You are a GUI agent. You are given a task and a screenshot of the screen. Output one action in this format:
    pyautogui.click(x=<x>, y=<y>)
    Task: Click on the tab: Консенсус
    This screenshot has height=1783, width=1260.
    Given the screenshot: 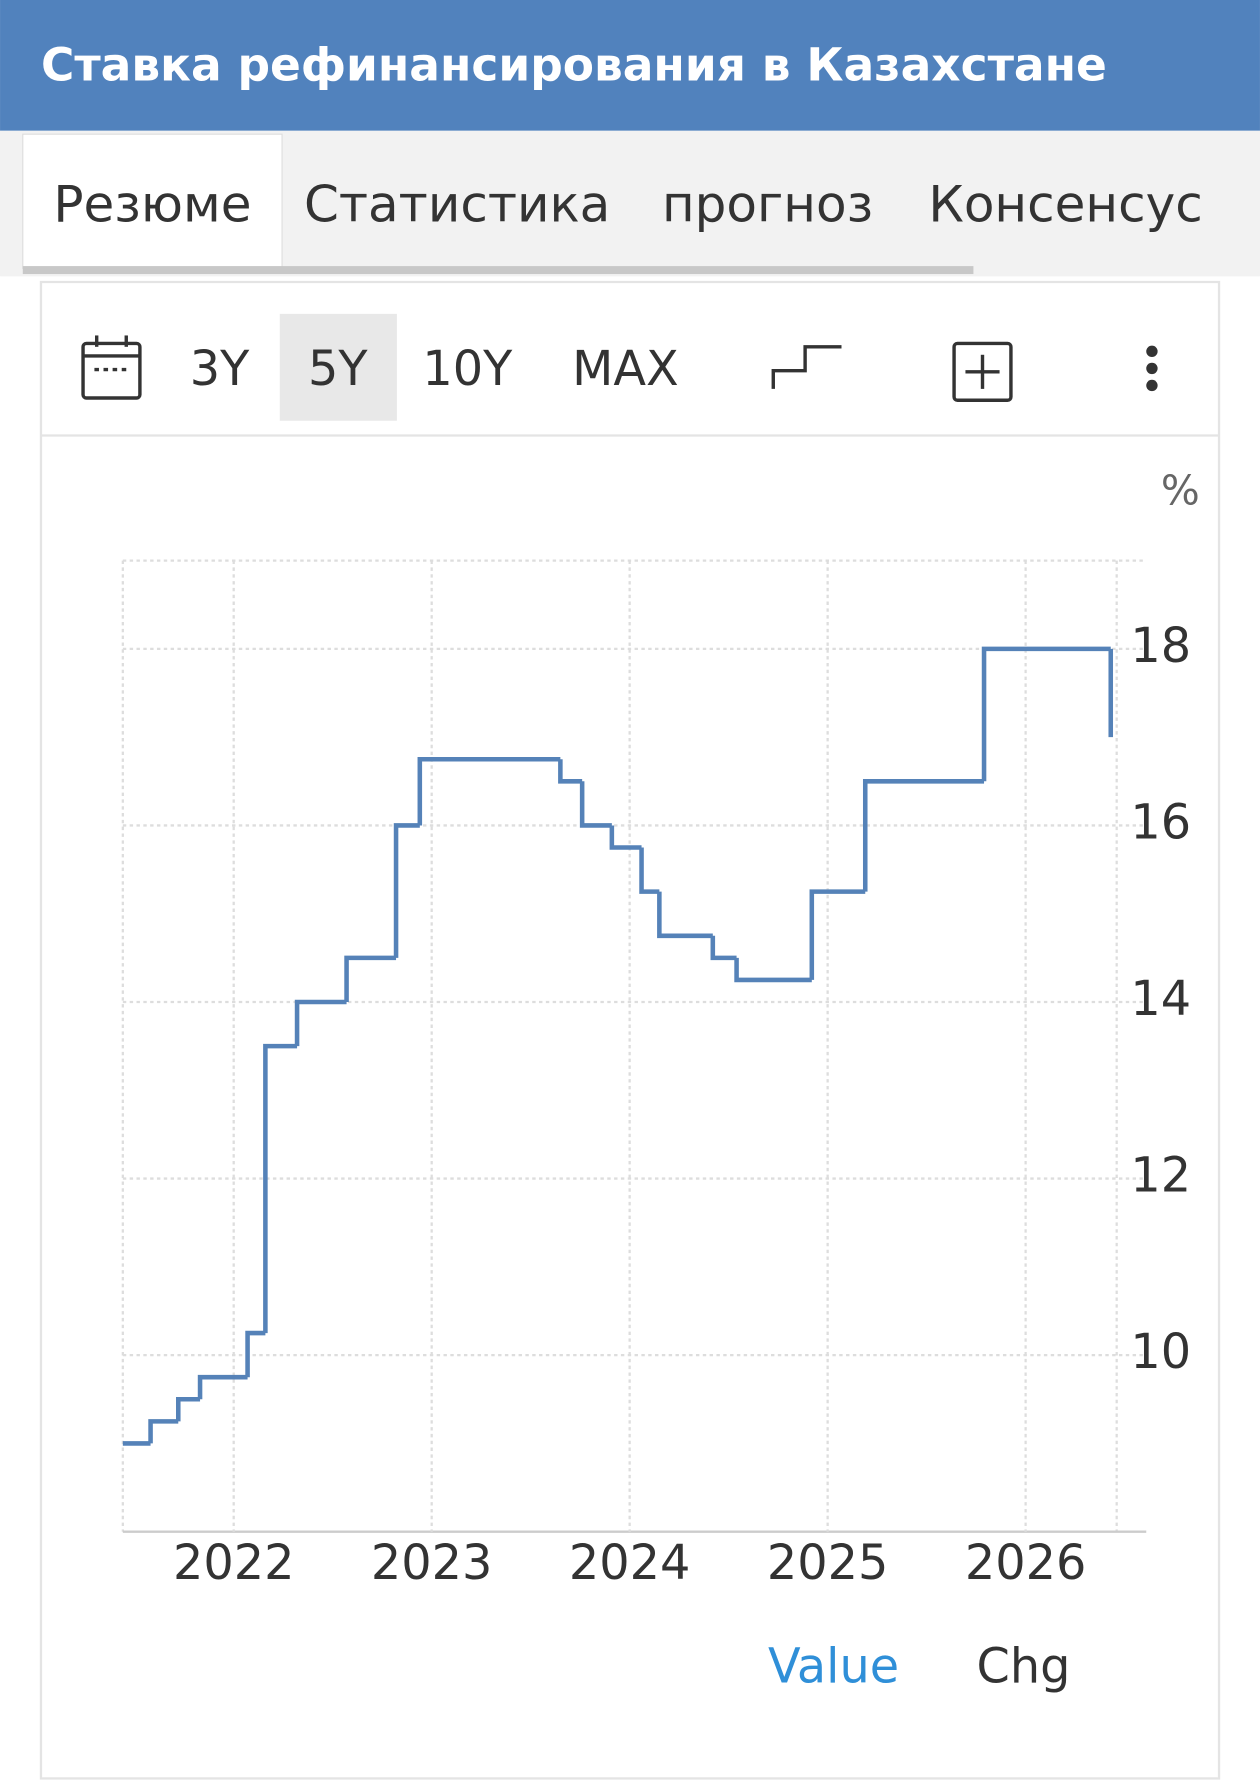 What is the action you would take?
    pyautogui.click(x=1065, y=205)
    